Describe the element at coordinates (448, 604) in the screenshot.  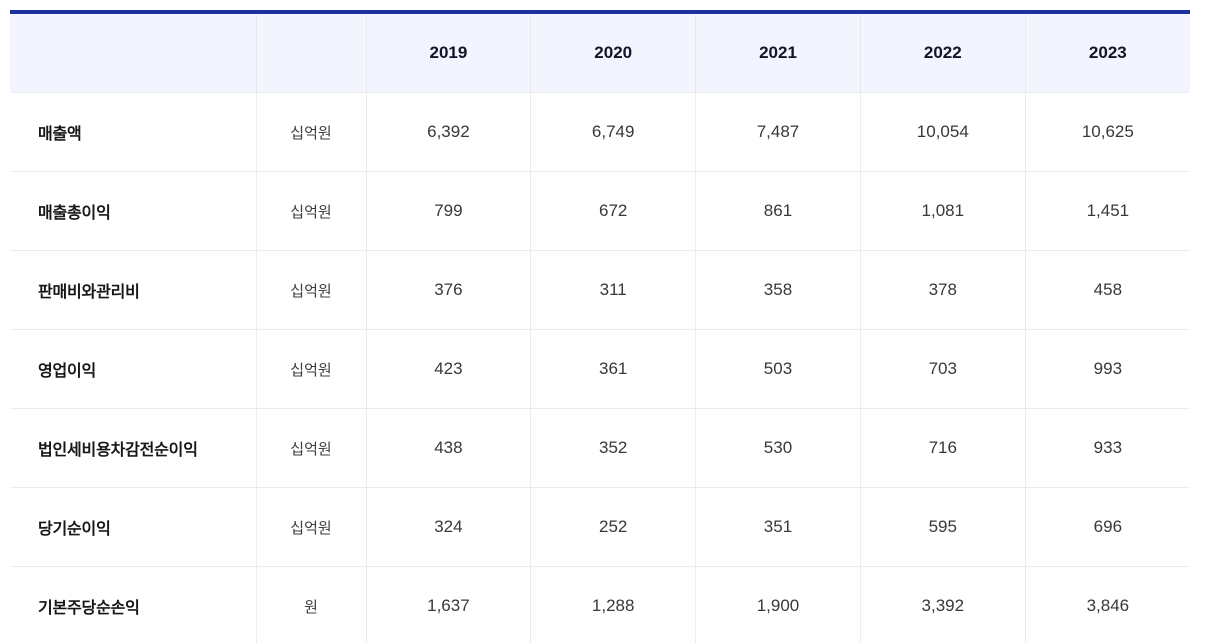
I see `value-cell: 1,637` at that location.